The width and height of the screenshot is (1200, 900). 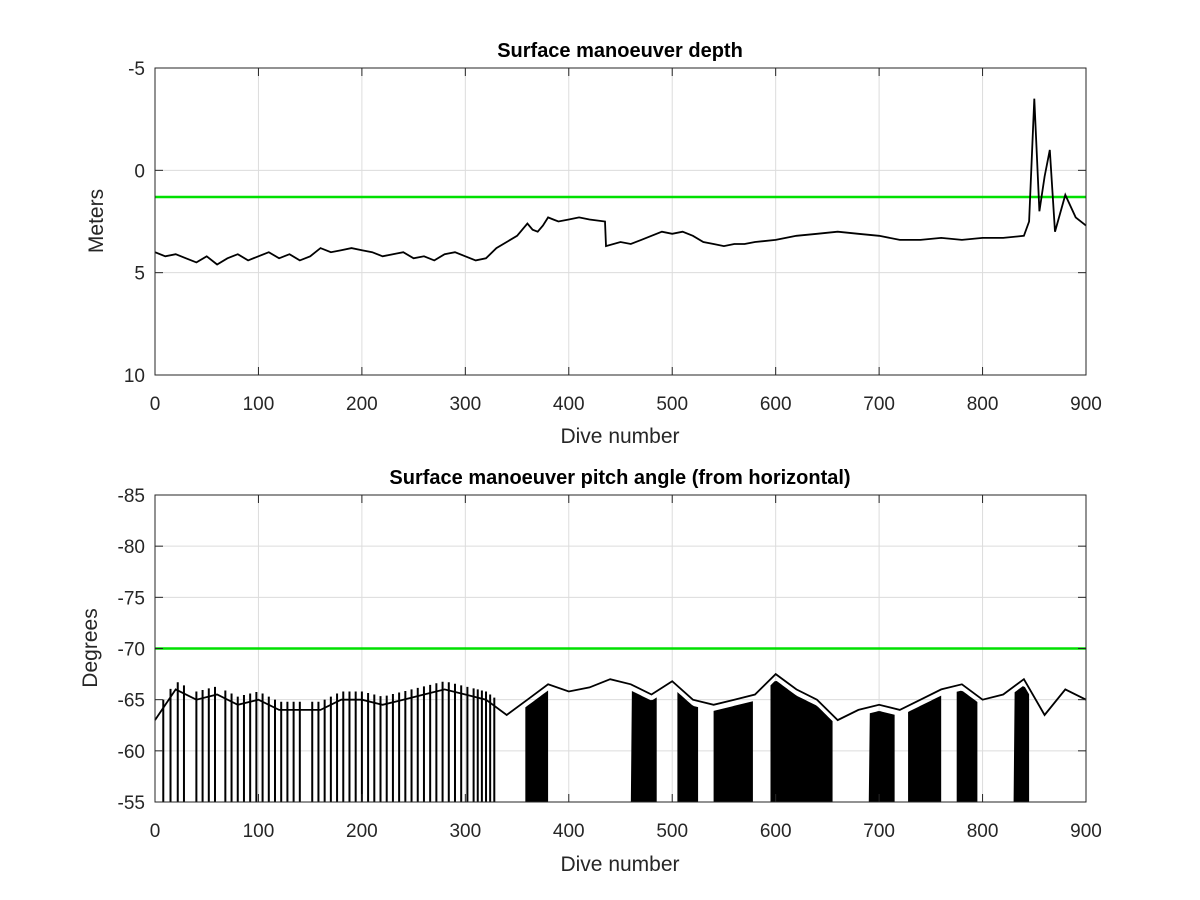 What do you see at coordinates (139, 171) in the screenshot?
I see `depth-y-tick-label: 0` at bounding box center [139, 171].